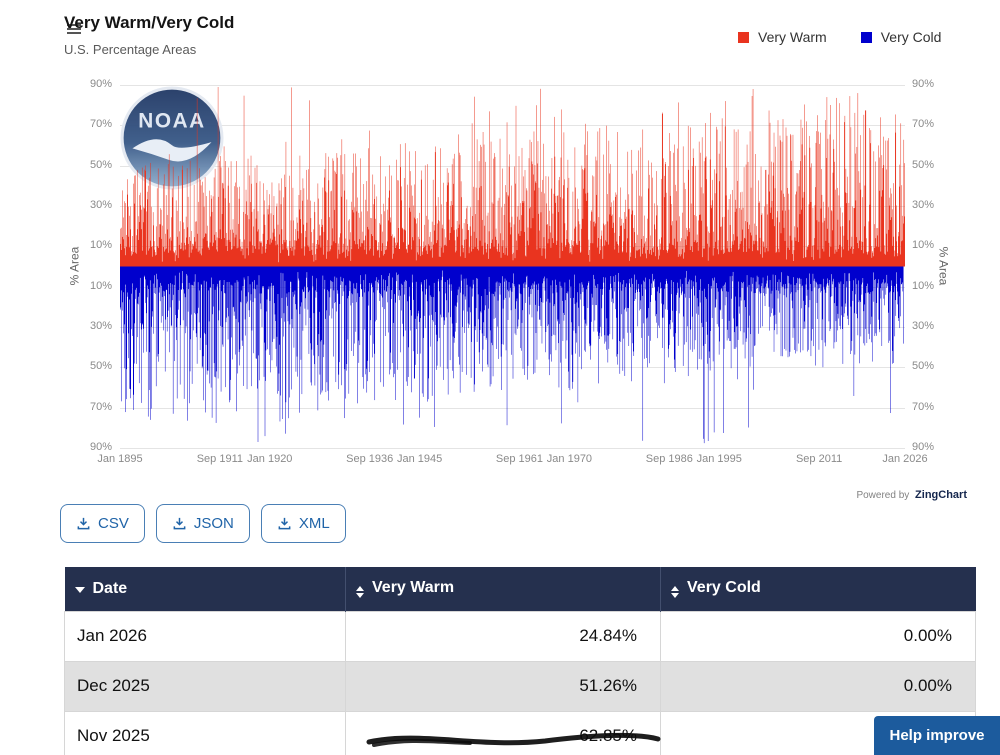 The width and height of the screenshot is (1000, 755). What do you see at coordinates (205, 686) in the screenshot?
I see `cell-date: Dec 2025` at bounding box center [205, 686].